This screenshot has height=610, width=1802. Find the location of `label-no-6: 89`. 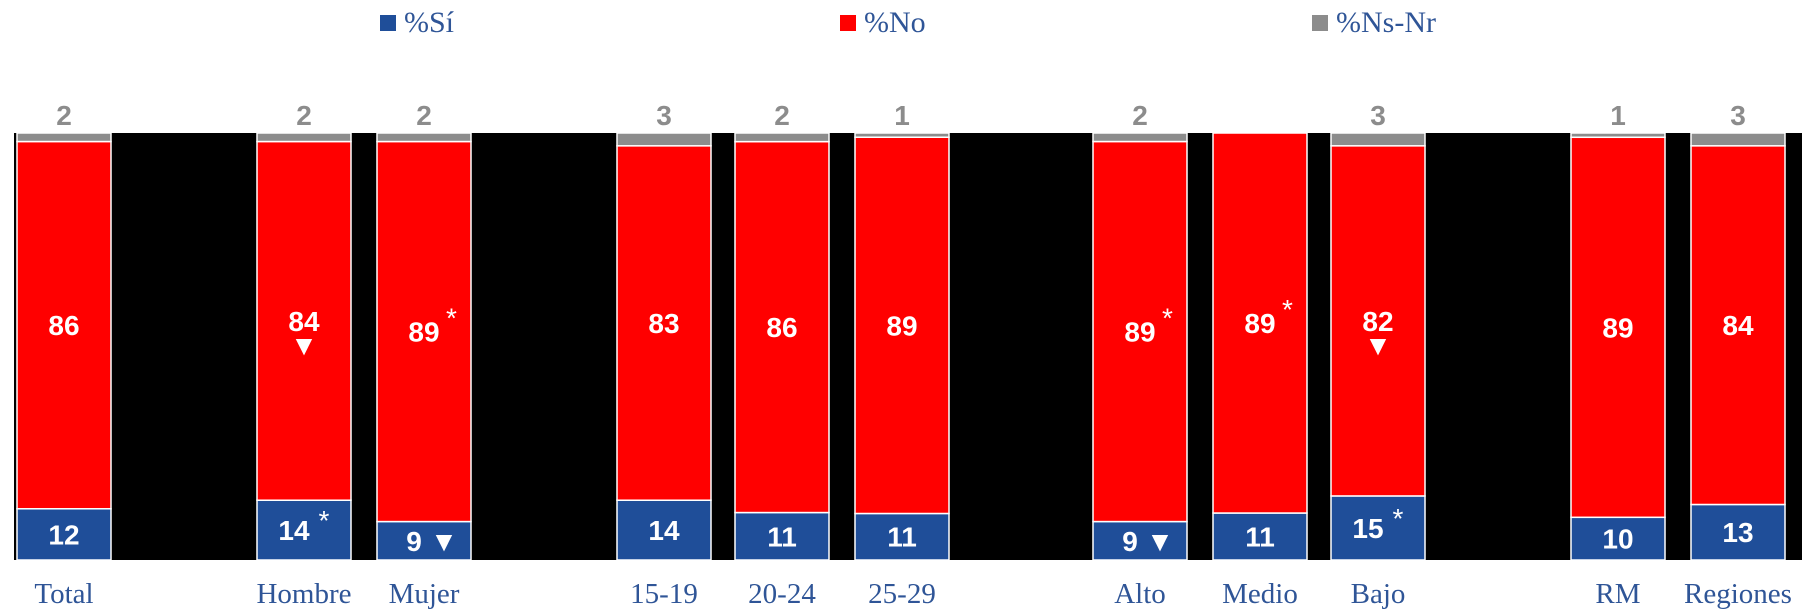

label-no-6: 89 is located at coordinates (1139, 332).